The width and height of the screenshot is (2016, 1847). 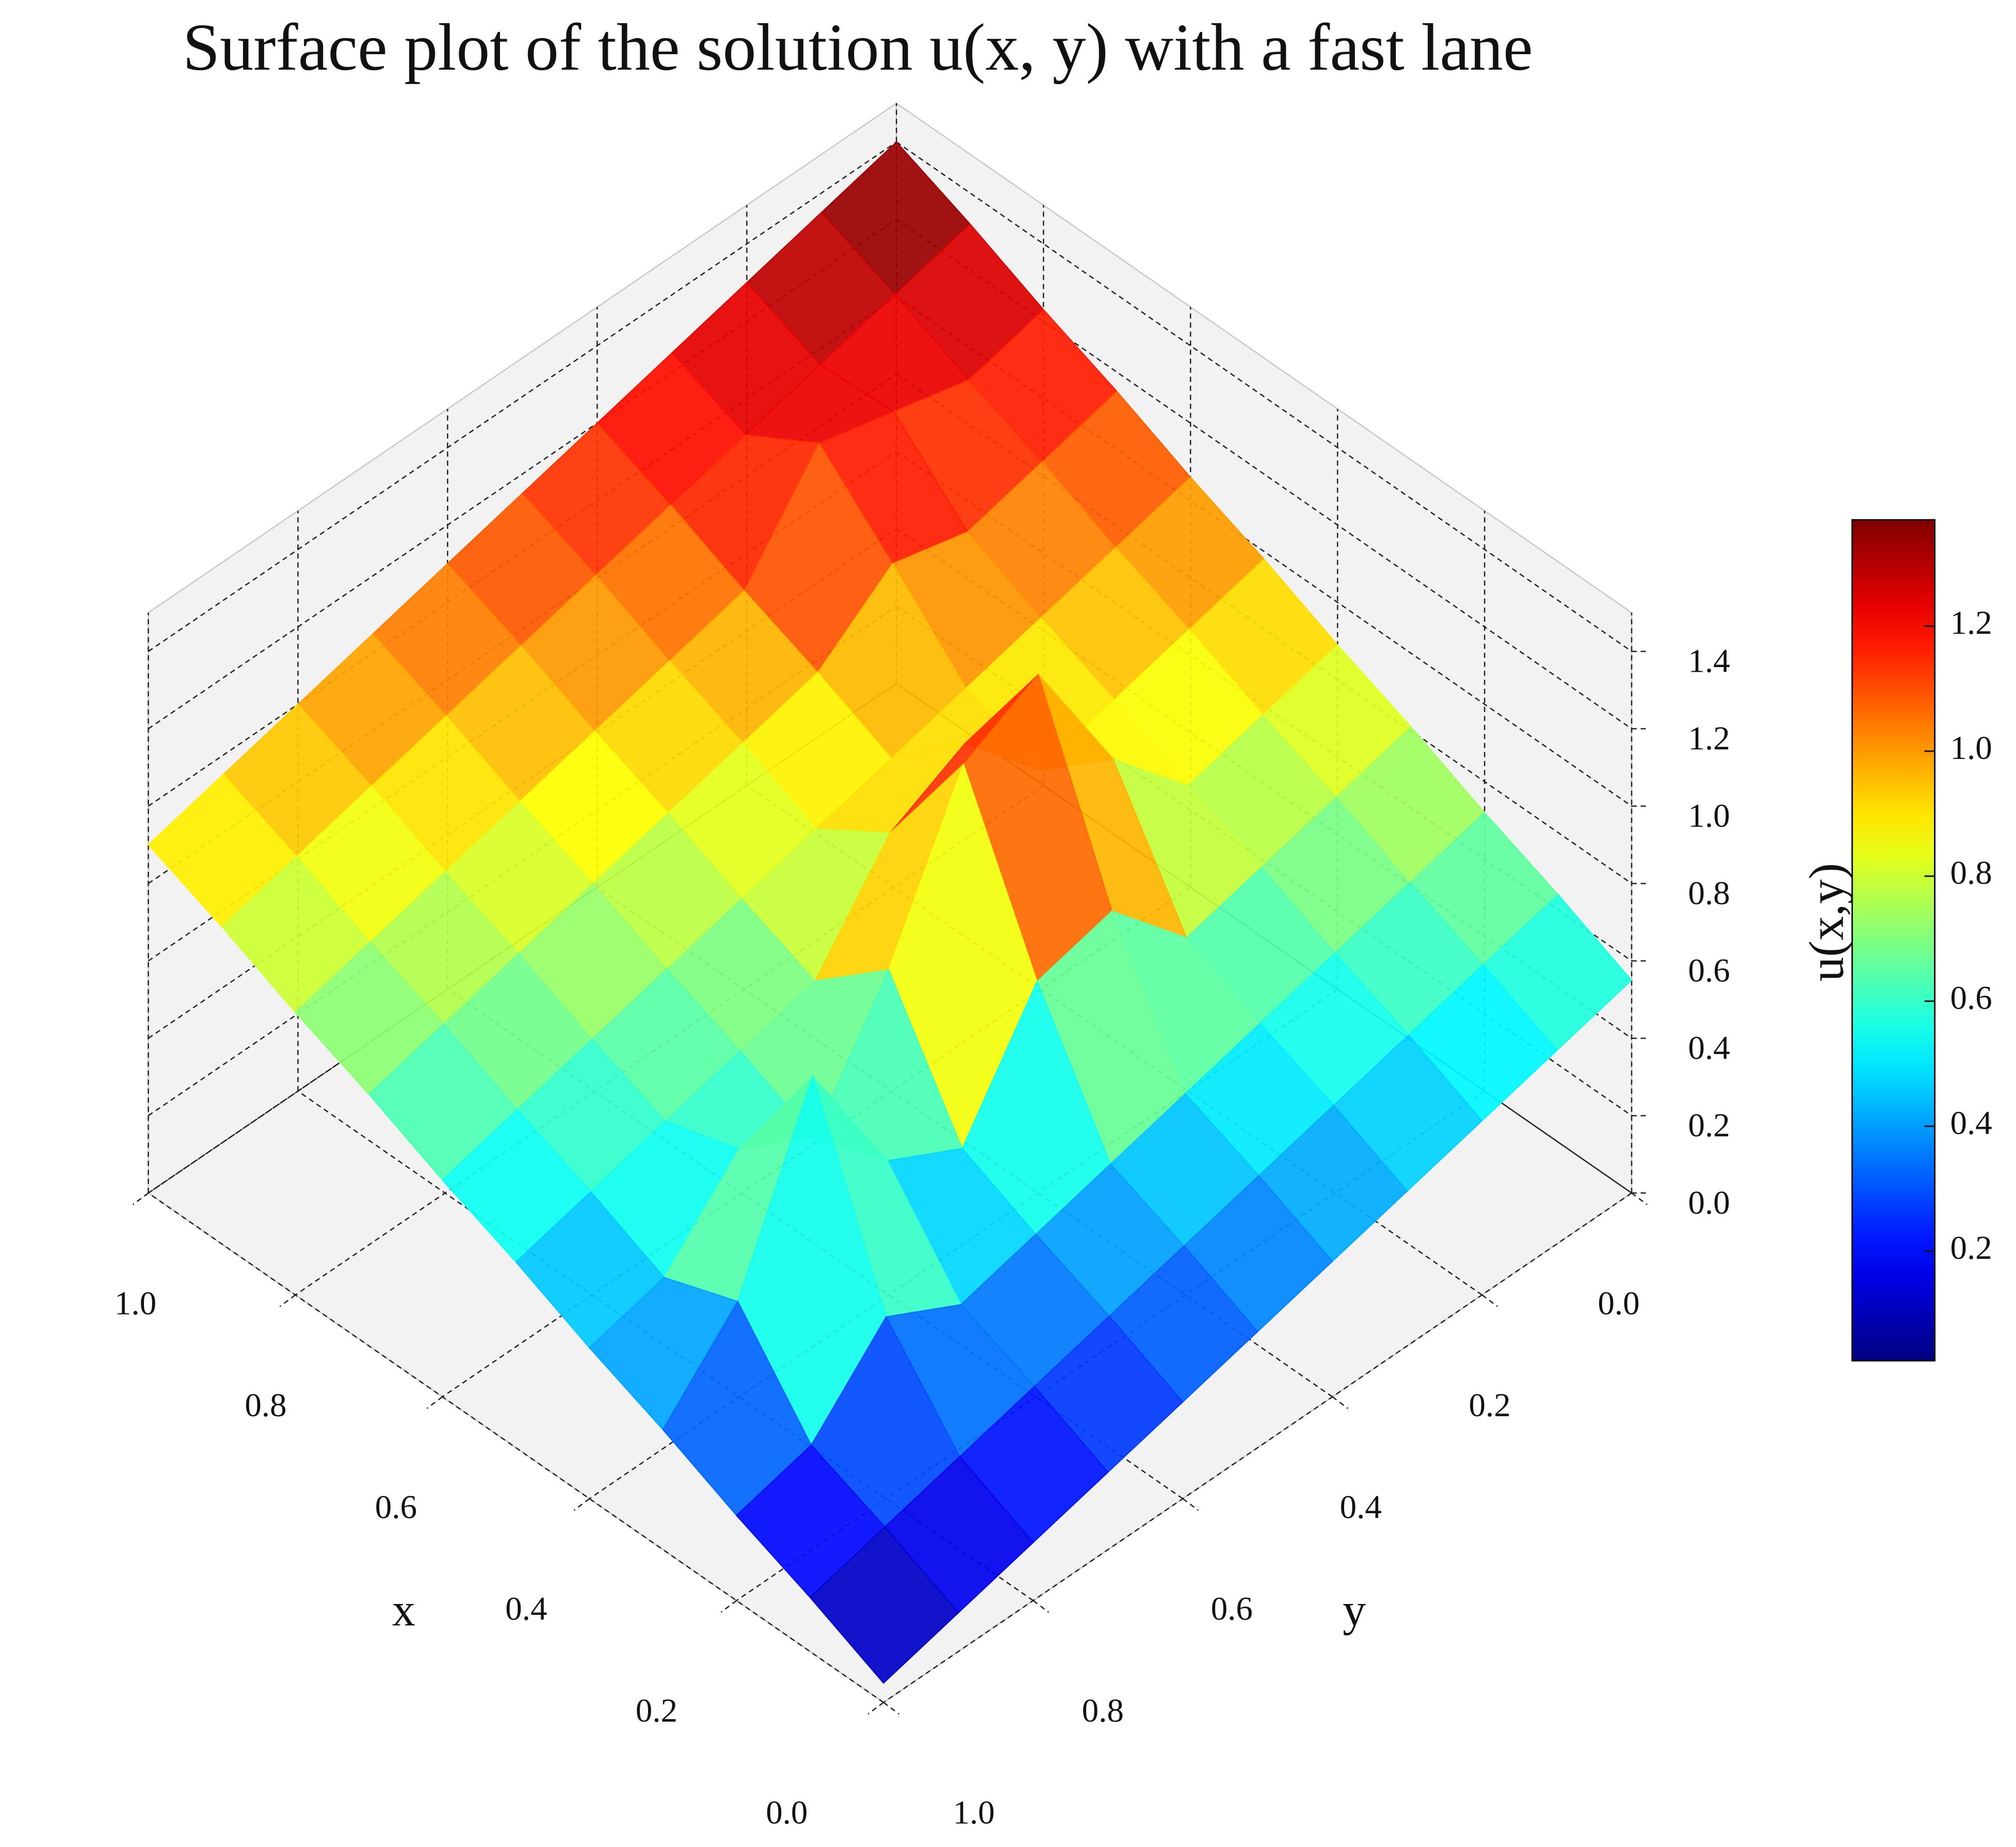 I want to click on y-axis-label: y, so click(x=1354, y=1610).